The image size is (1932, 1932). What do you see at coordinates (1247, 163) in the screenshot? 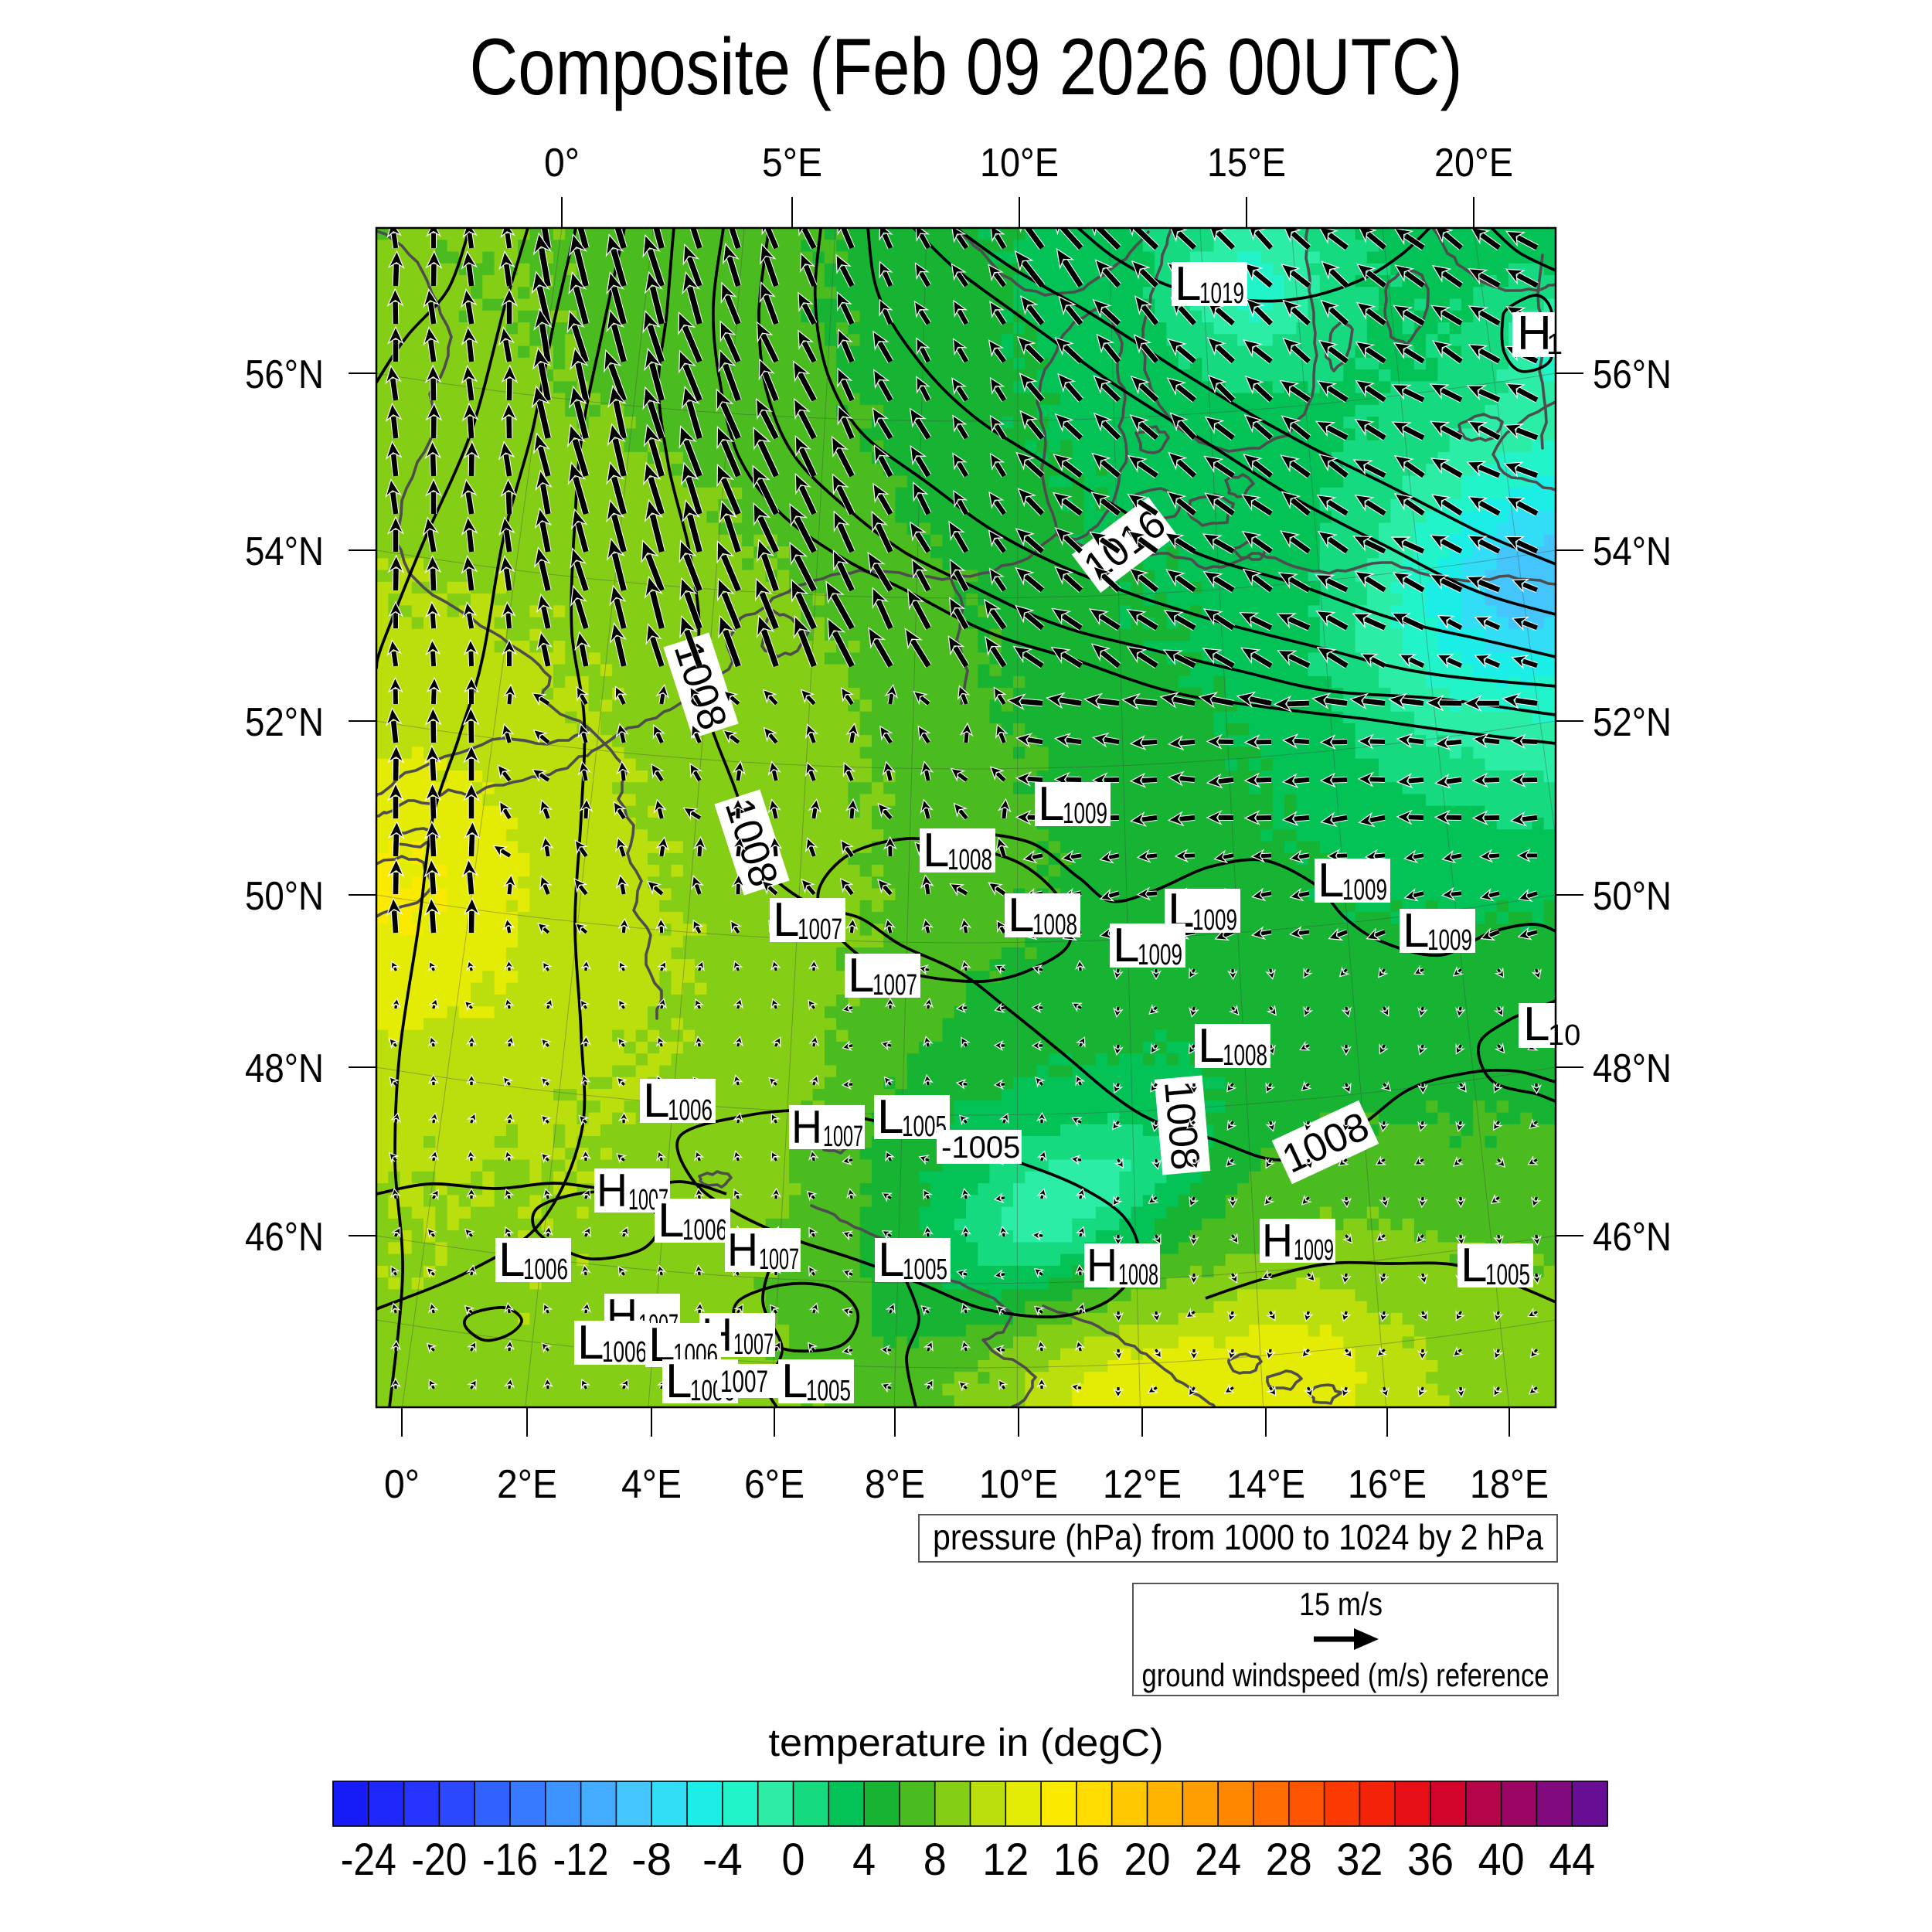
I see `svg-text: 15°E` at bounding box center [1247, 163].